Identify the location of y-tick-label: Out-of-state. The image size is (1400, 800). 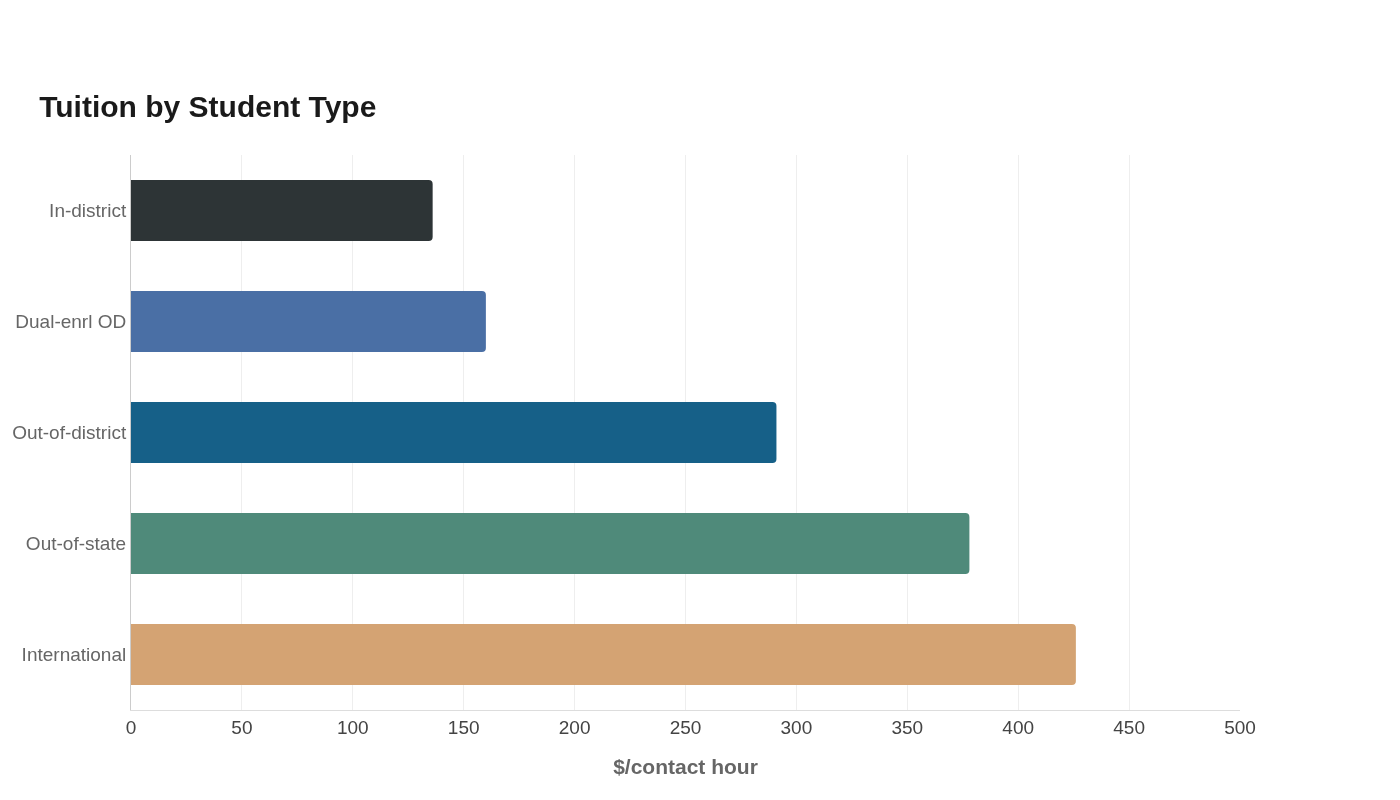
(76, 544).